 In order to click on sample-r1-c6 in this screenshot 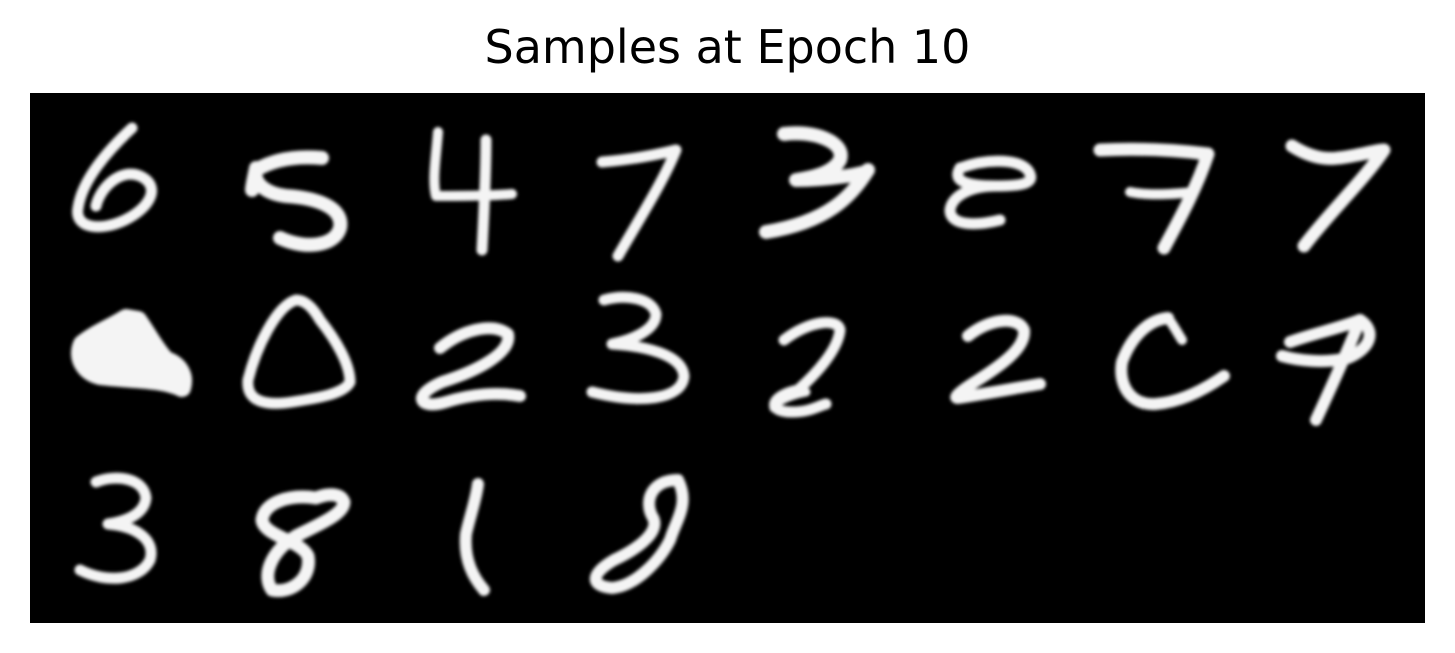, I will do `click(1172, 361)`.